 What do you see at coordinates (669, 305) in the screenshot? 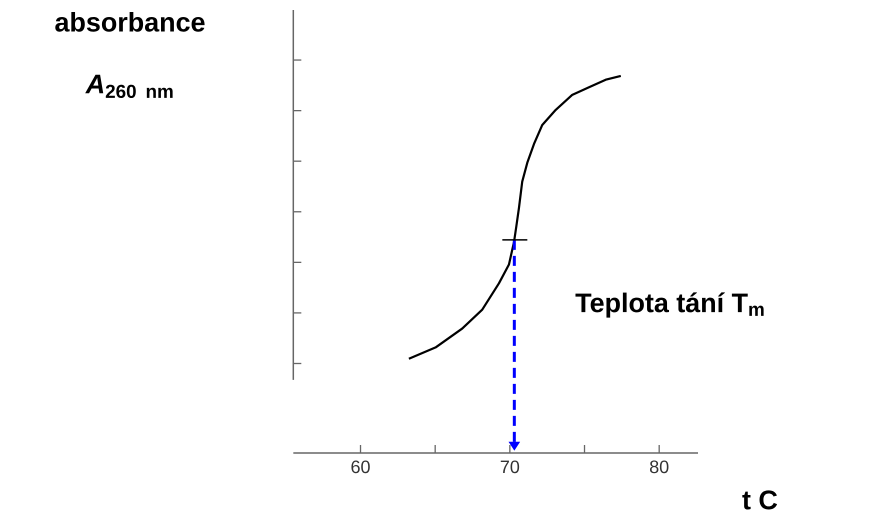
I see `ref-line-label: Teplota tání T$_{m}$` at bounding box center [669, 305].